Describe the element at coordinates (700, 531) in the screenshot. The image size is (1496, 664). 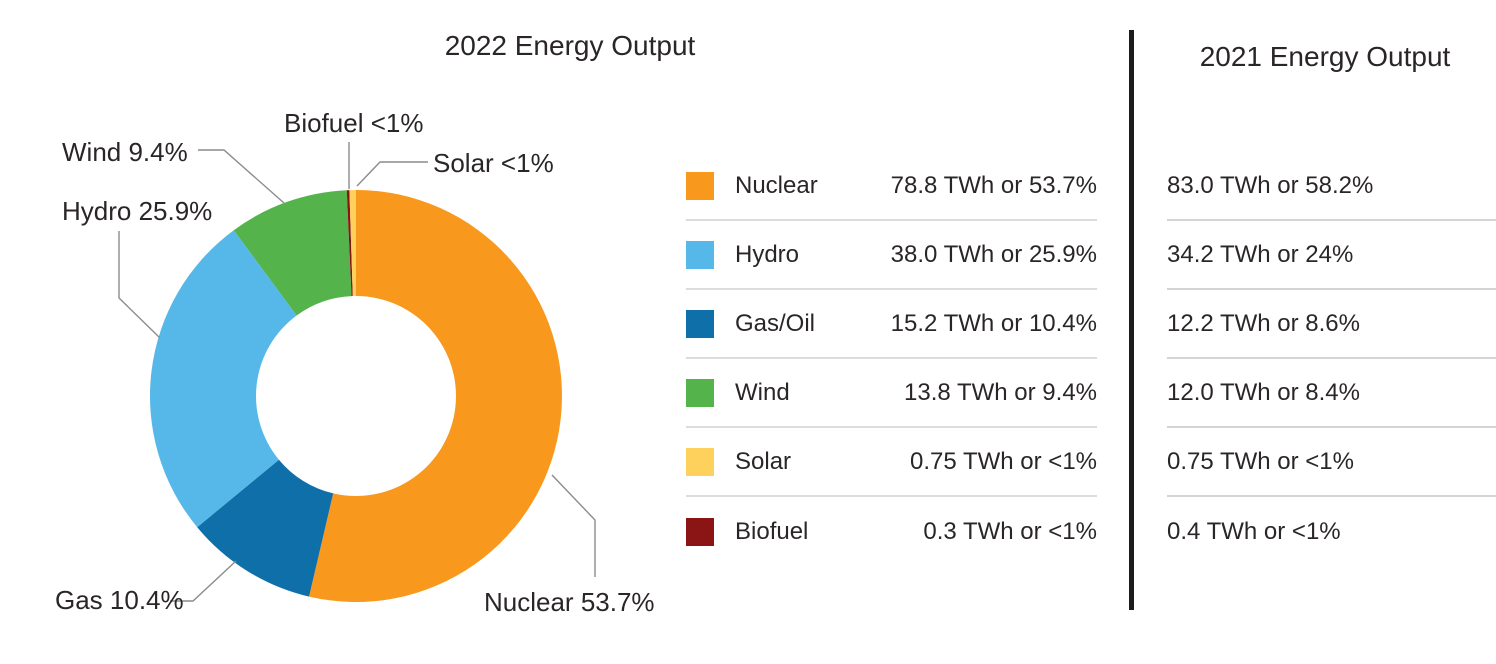
I see `biofuel-color-swatch` at that location.